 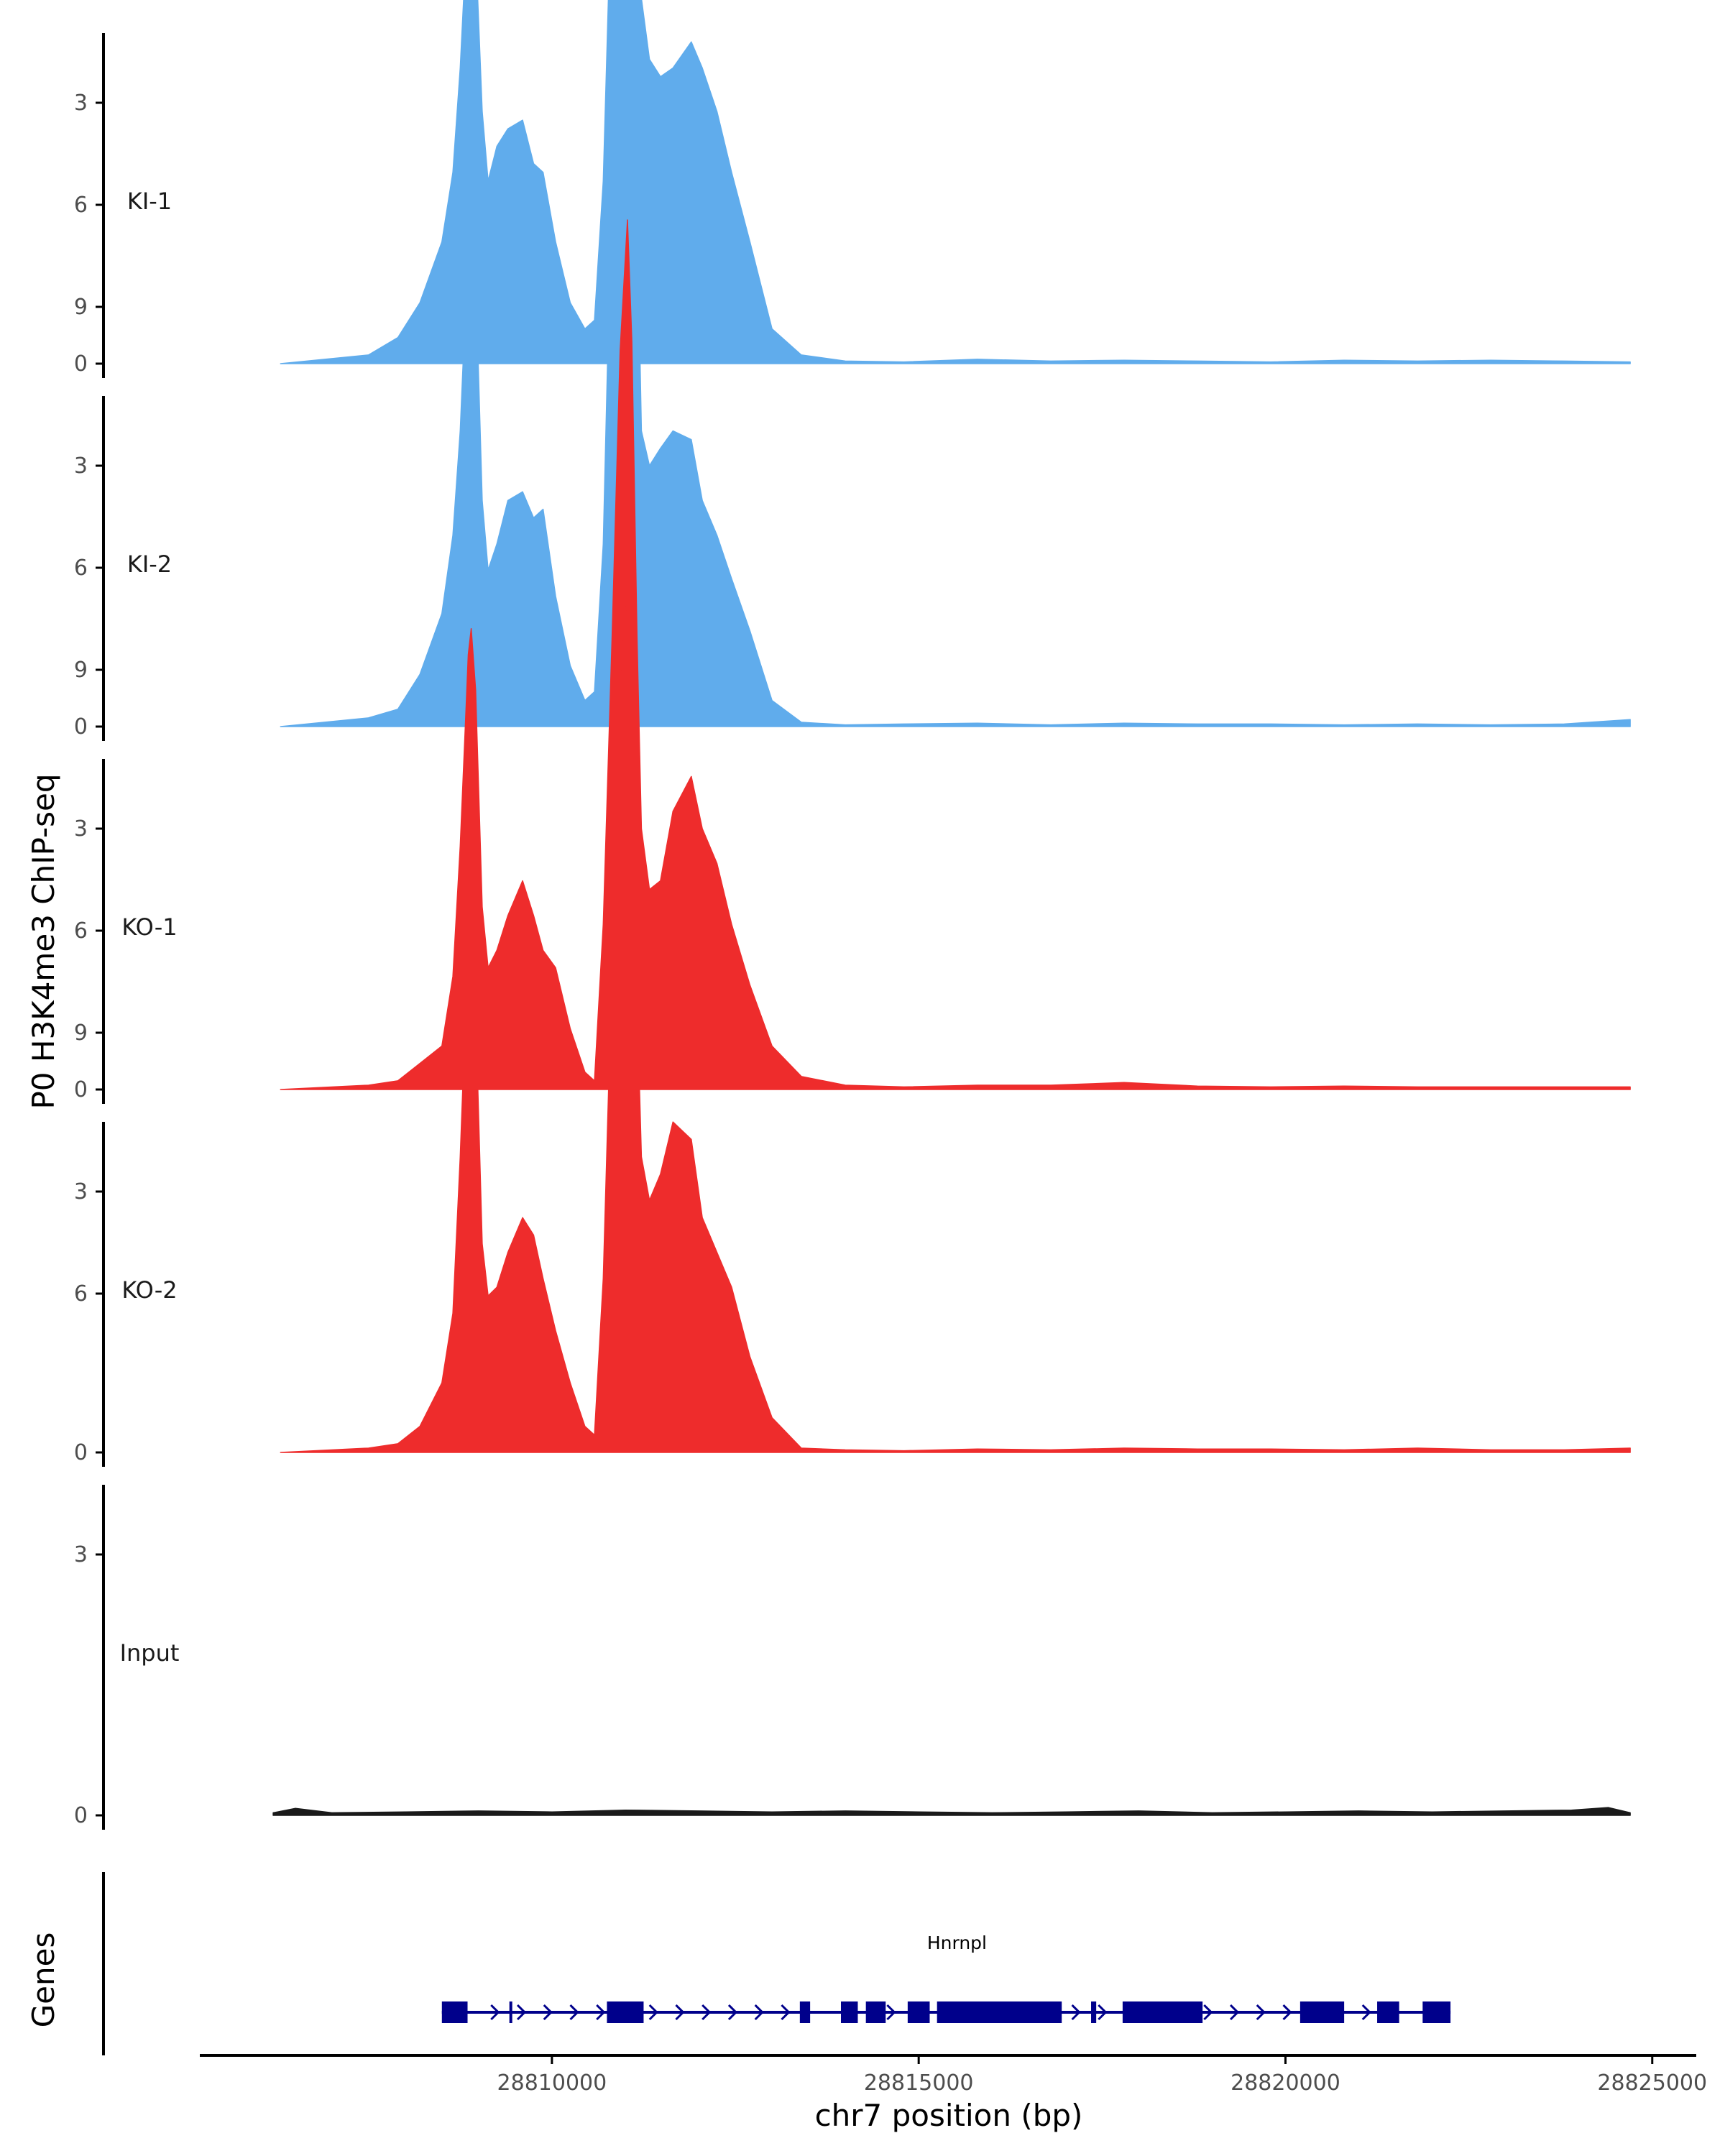 What do you see at coordinates (919, 2083) in the screenshot?
I see `x-tick-label: 28815000` at bounding box center [919, 2083].